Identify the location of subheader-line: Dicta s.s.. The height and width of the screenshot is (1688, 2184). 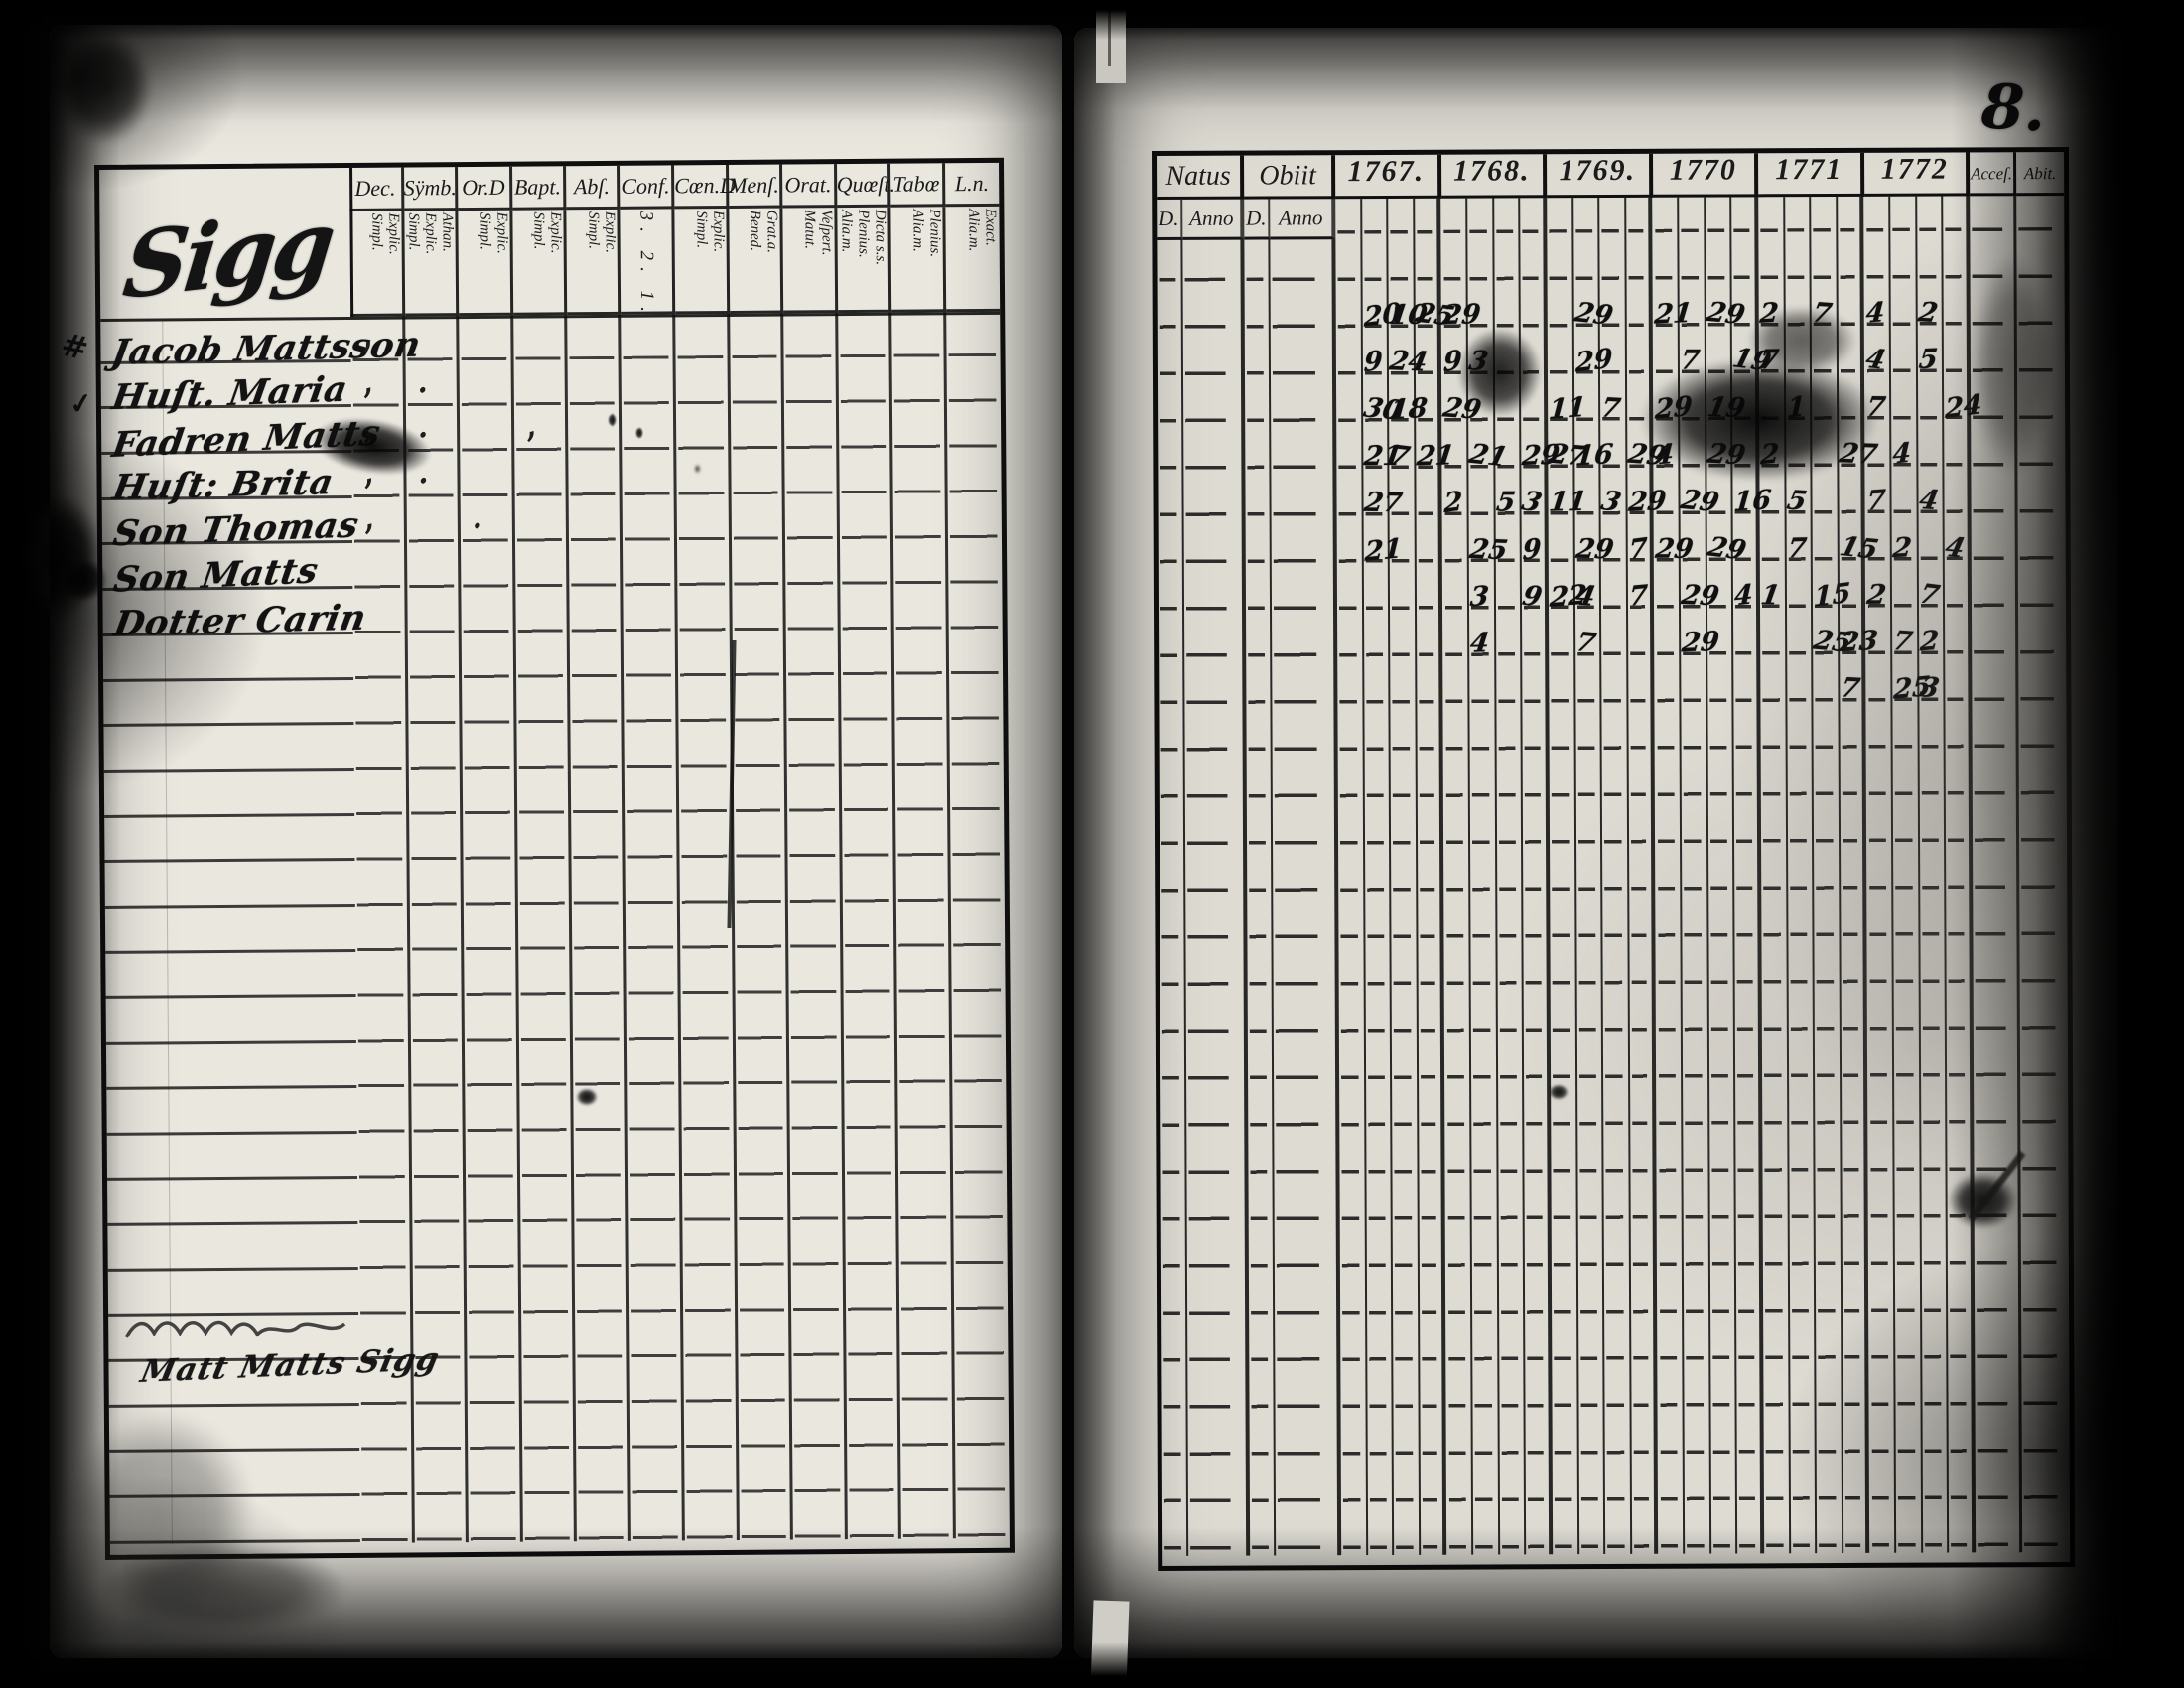
(880, 237).